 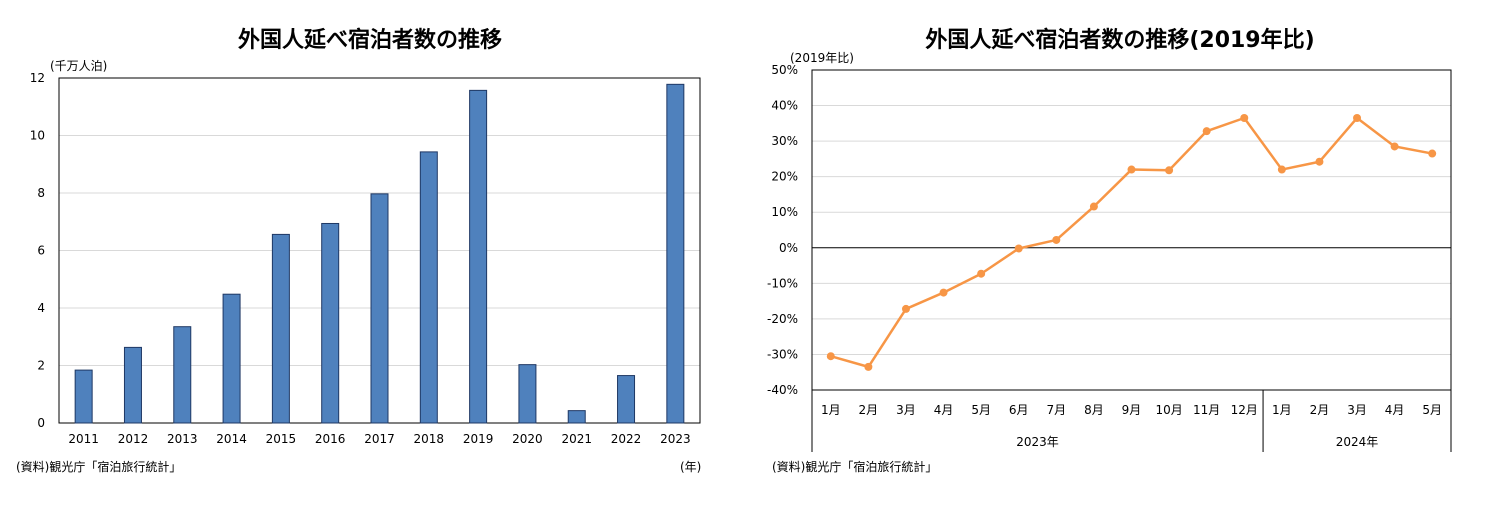 I want to click on y-tick-label: -30%, so click(x=782, y=354).